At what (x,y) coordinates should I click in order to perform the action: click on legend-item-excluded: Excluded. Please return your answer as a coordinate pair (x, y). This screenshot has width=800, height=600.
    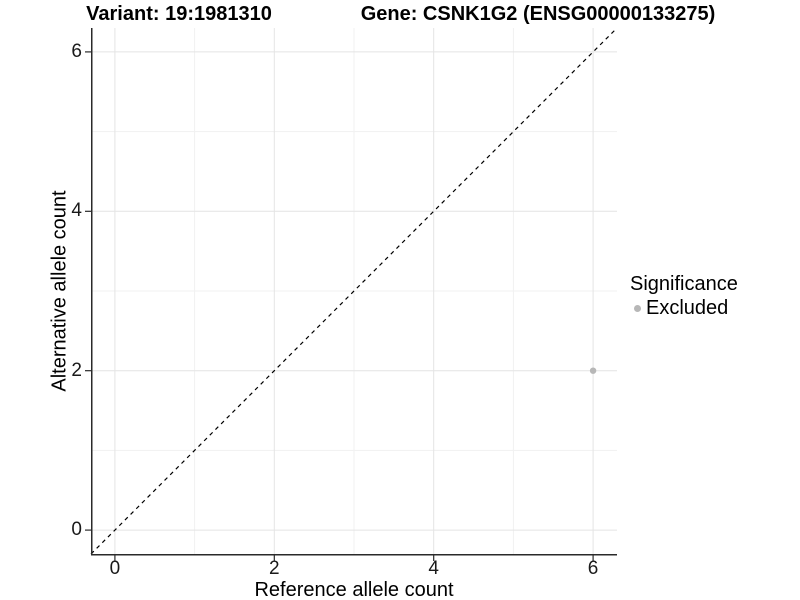
    Looking at the image, I should click on (684, 308).